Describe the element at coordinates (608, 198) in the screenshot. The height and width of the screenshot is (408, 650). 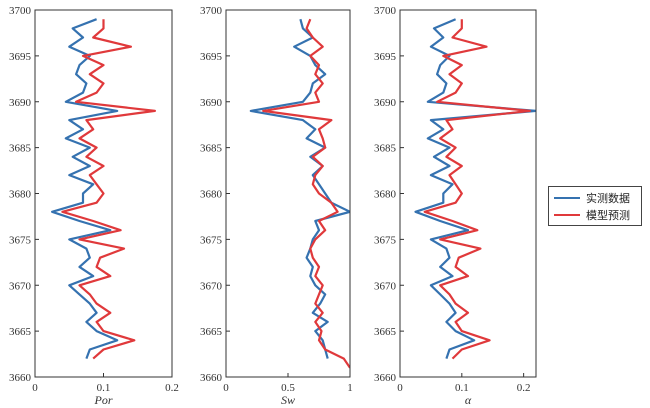
I see `legend-label-measured: 实测数据` at that location.